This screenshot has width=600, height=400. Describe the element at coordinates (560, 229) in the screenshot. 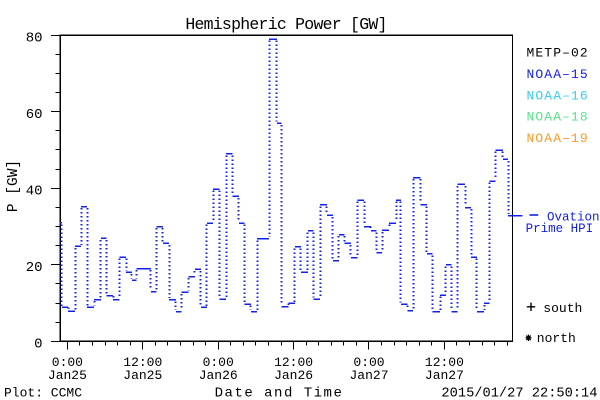

I see `svg-text: Prime HPI` at that location.